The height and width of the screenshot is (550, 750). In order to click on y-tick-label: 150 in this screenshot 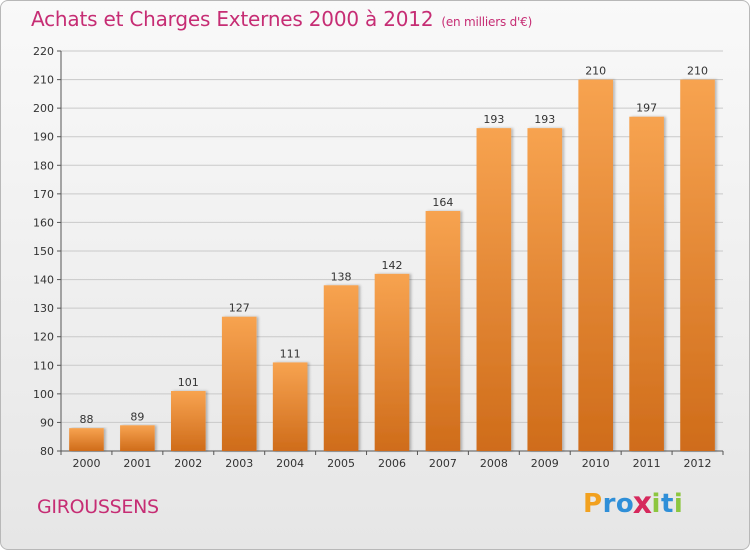, I will do `click(43, 251)`.